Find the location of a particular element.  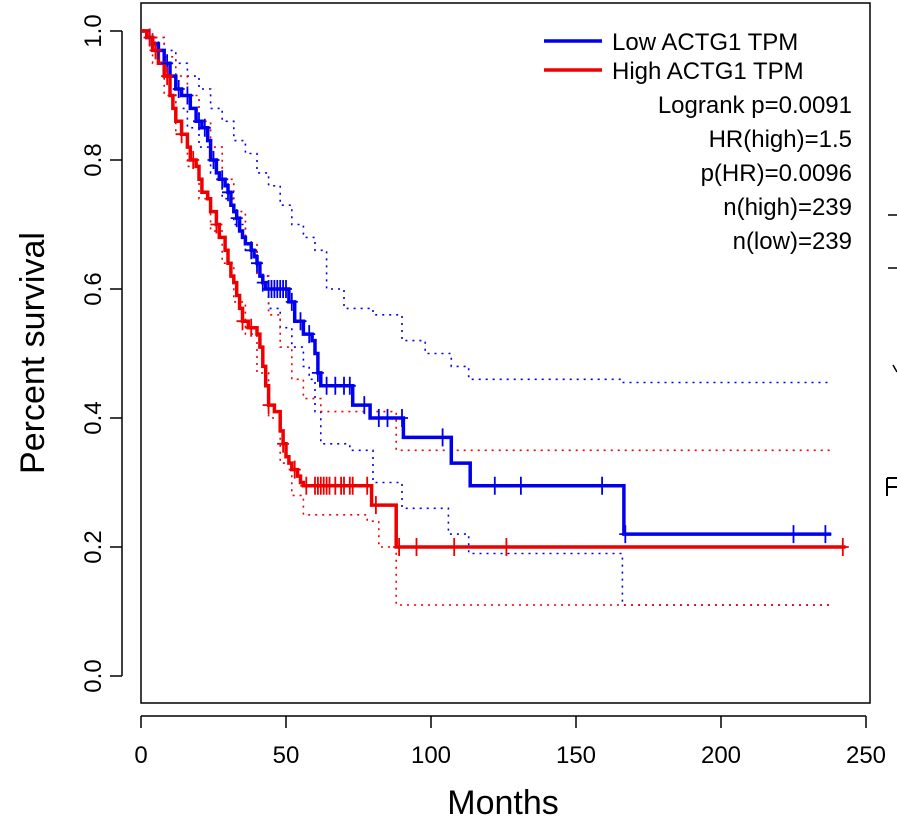

y-tick-label: 0.8 is located at coordinates (93, 159).